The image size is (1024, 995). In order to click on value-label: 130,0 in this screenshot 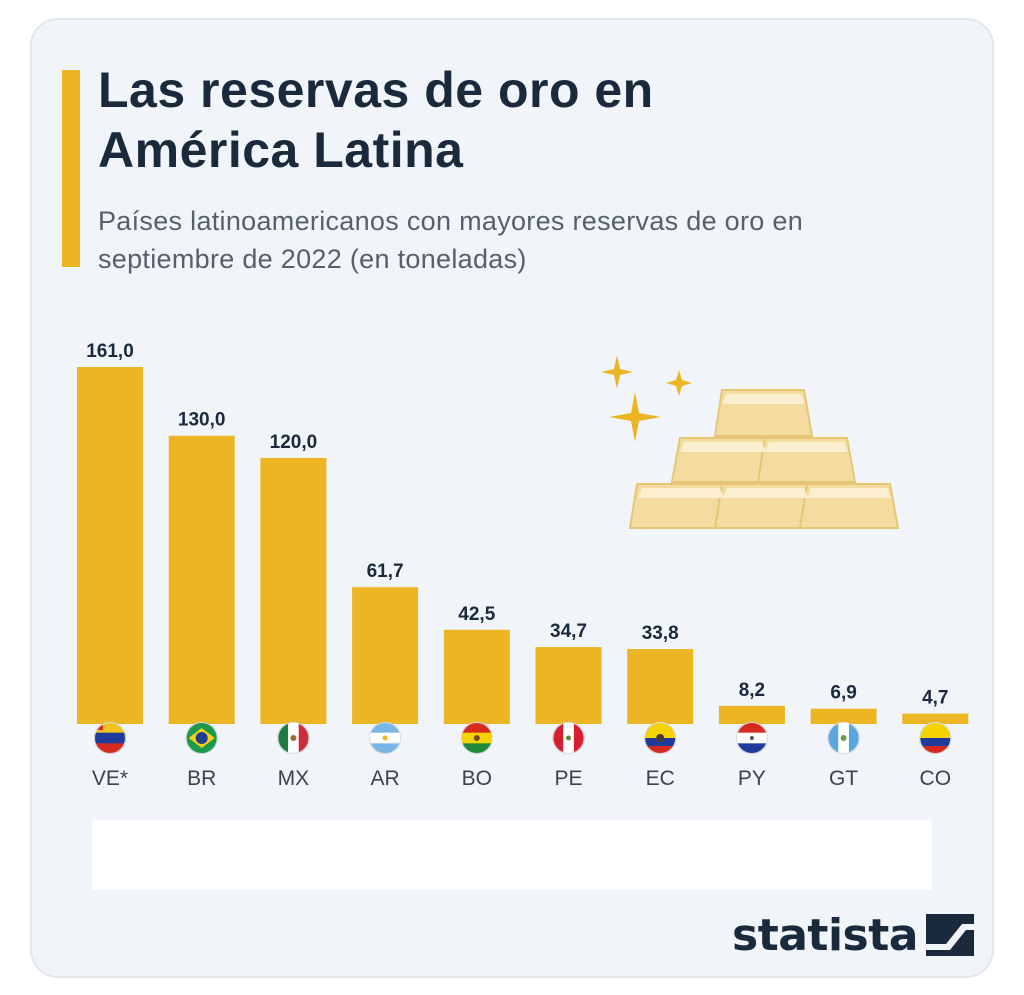, I will do `click(202, 420)`.